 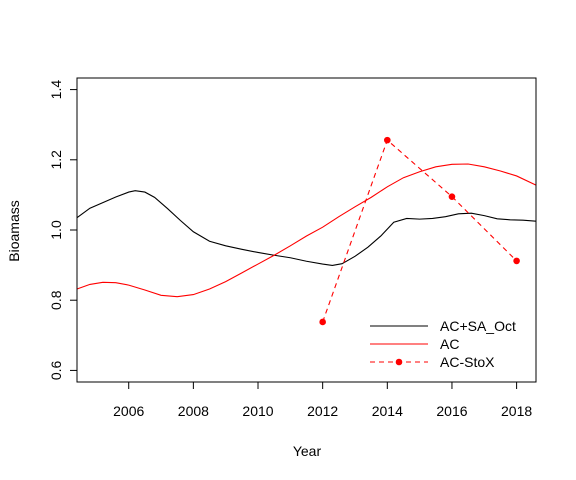 What do you see at coordinates (399, 362) in the screenshot?
I see `legend-marker` at bounding box center [399, 362].